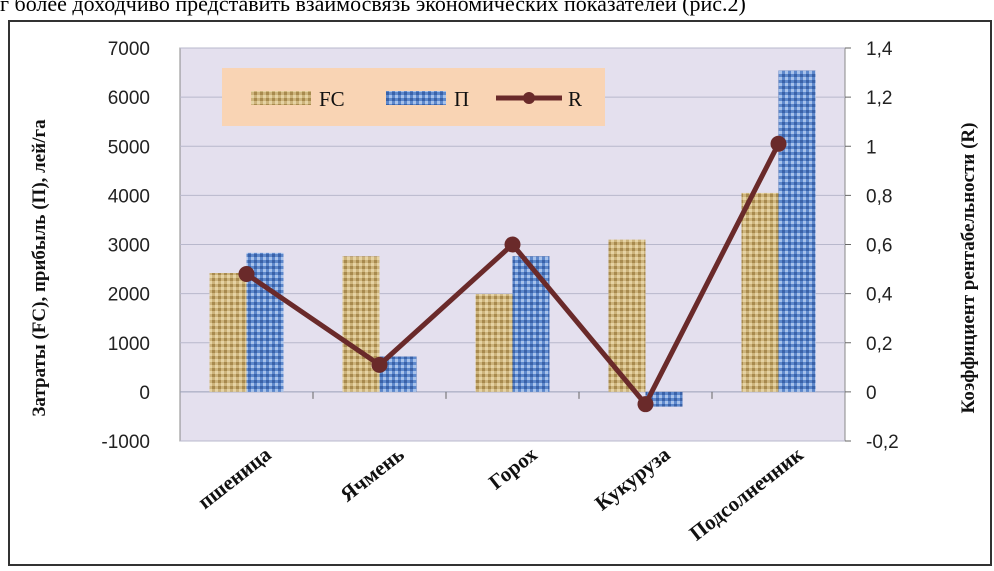 This screenshot has width=994, height=571. What do you see at coordinates (871, 147) in the screenshot?
I see `right-tick-label: 1` at bounding box center [871, 147].